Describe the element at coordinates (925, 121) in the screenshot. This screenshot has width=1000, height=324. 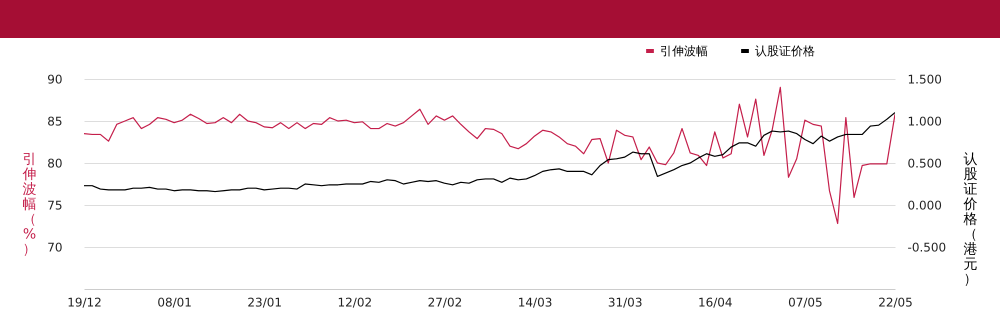
I see `y2-tick-label: 1.000` at that location.